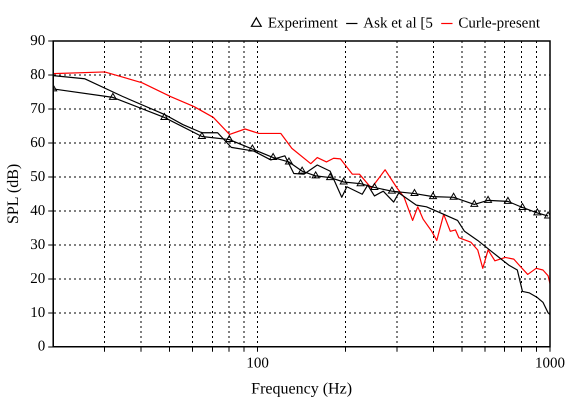 The image size is (570, 403). What do you see at coordinates (13, 194) in the screenshot?
I see `y-axis-title: SPL (dB)` at bounding box center [13, 194].